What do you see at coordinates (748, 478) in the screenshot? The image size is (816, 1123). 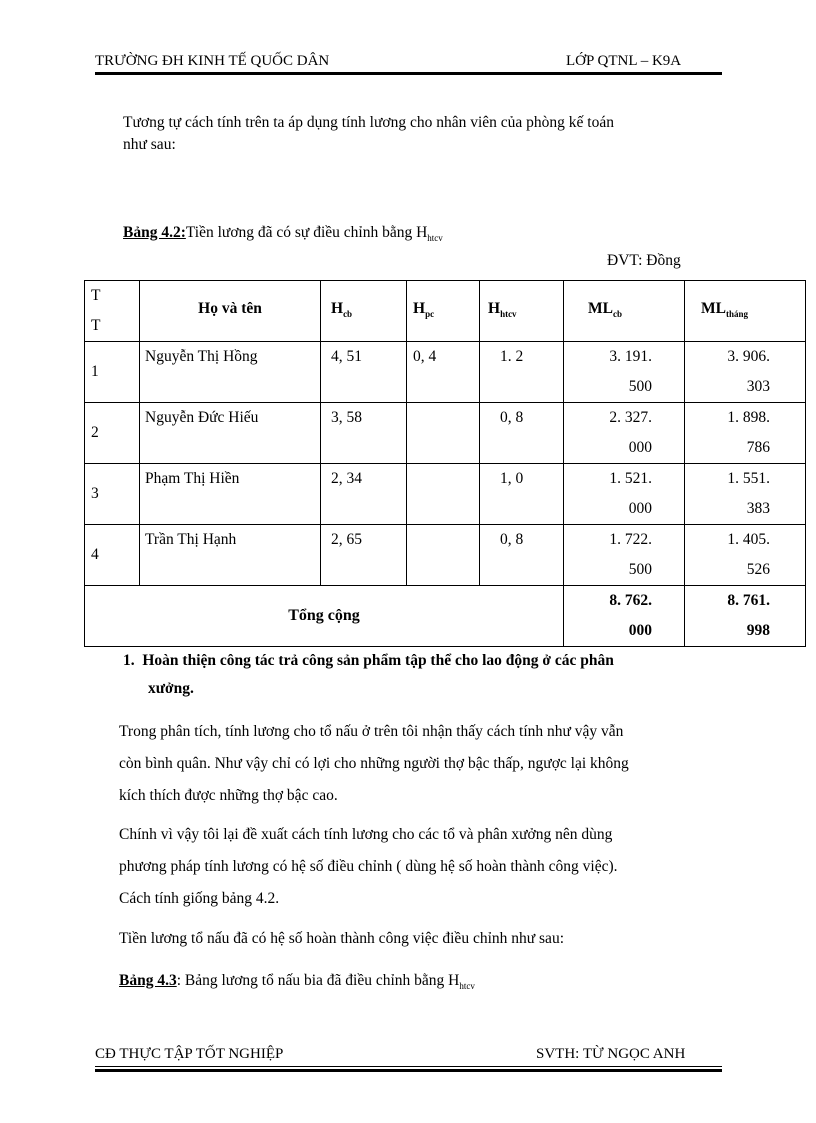 I see `cell-mlthang: 1. 551.` at bounding box center [748, 478].